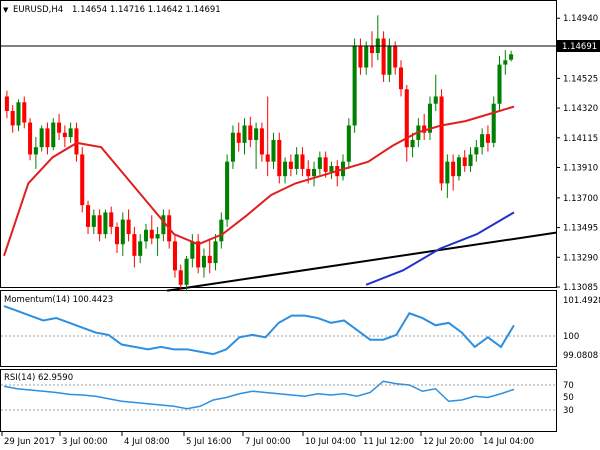 The image size is (600, 450). I want to click on current-price-label: 1.14691, so click(579, 47).